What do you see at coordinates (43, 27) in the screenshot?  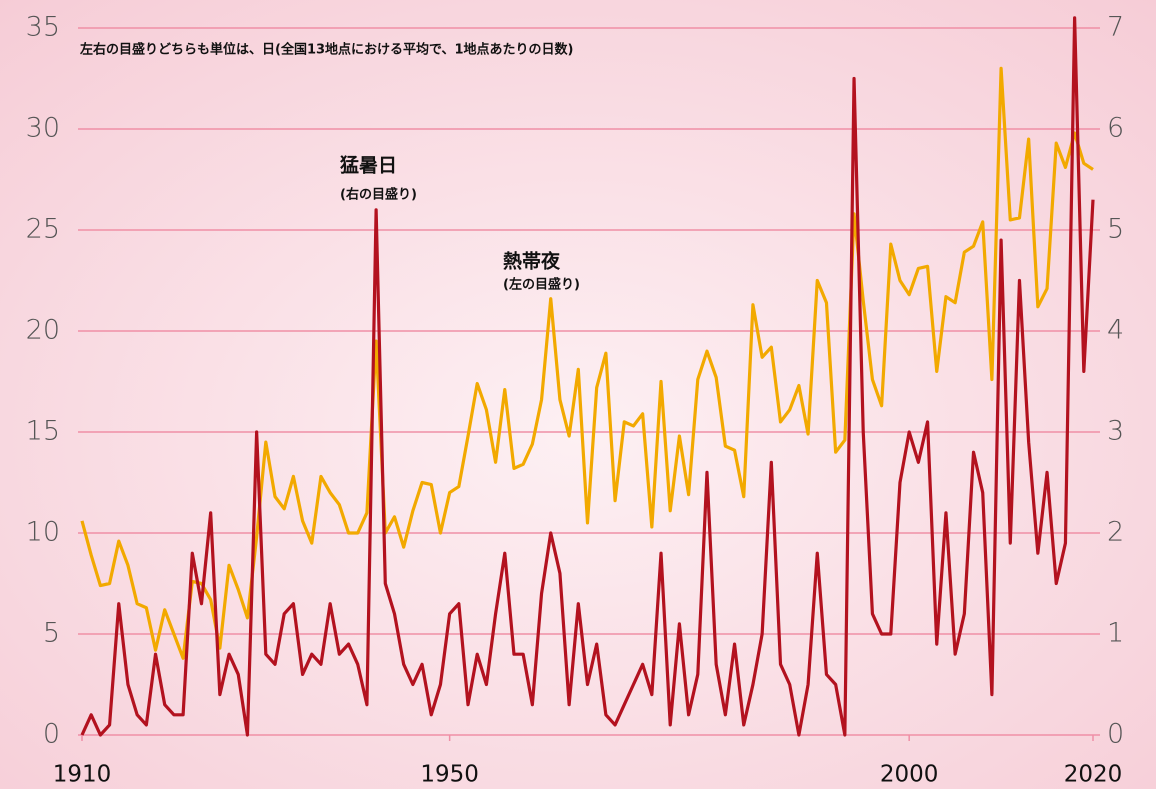 I see `y-tick-label: 35` at bounding box center [43, 27].